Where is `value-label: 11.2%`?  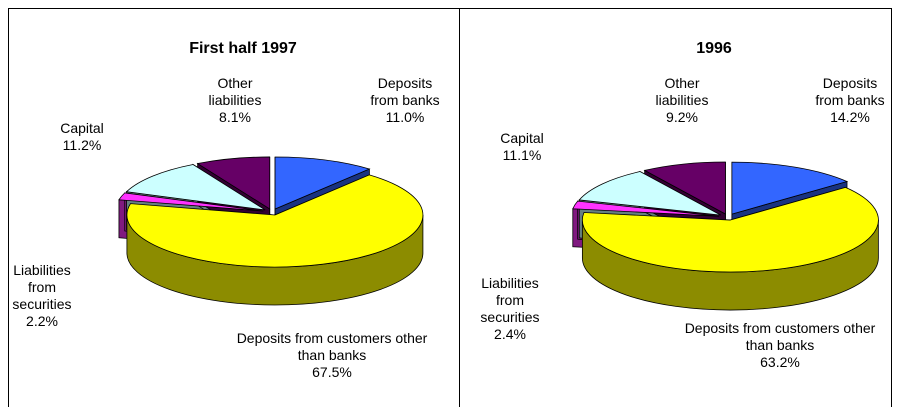 value-label: 11.2% is located at coordinates (82, 145).